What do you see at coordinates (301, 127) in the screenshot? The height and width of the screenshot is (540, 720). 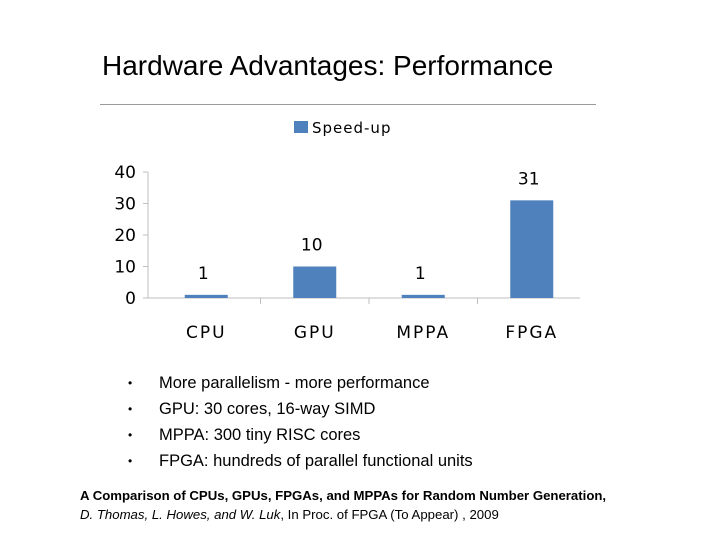 I see `legend-swatch` at bounding box center [301, 127].